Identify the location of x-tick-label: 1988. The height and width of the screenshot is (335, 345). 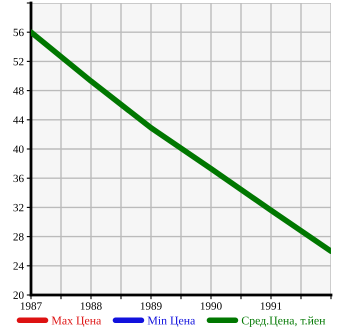
(91, 306).